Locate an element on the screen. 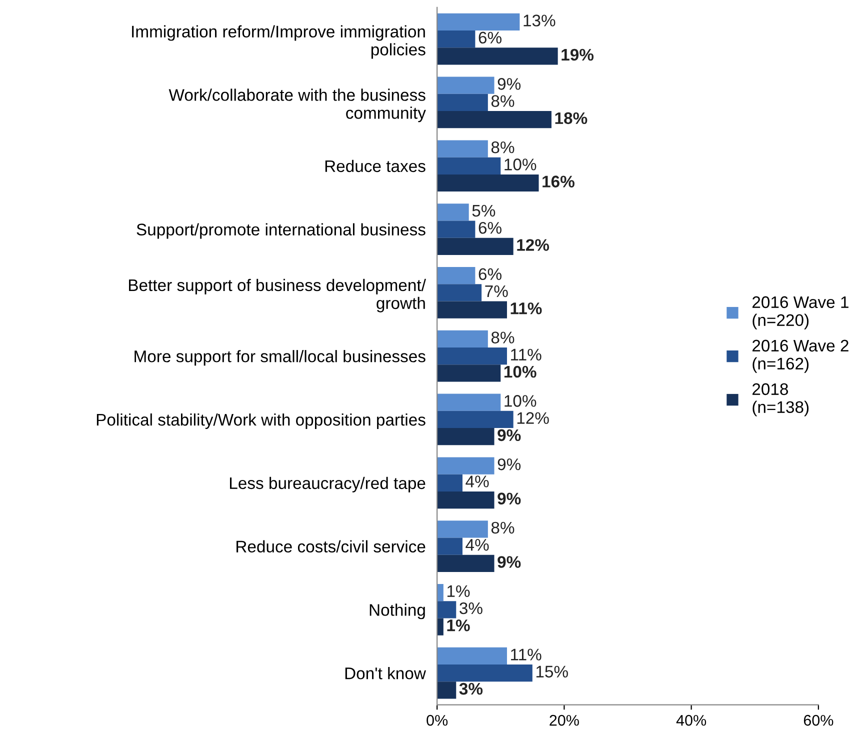 Image resolution: width=857 pixels, height=738 pixels. data-label: 13% is located at coordinates (540, 20).